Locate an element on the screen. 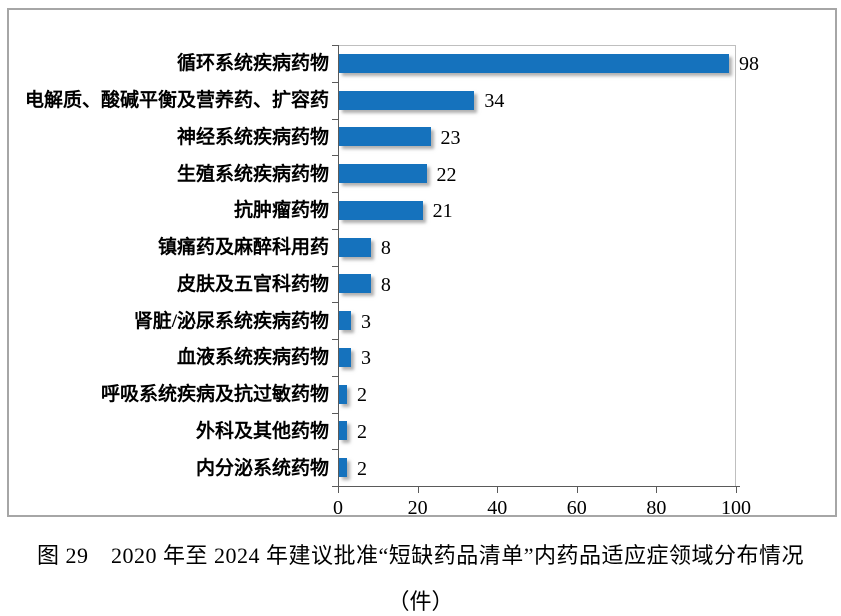  category-label: 循环系统疾病药物 is located at coordinates (252, 64).